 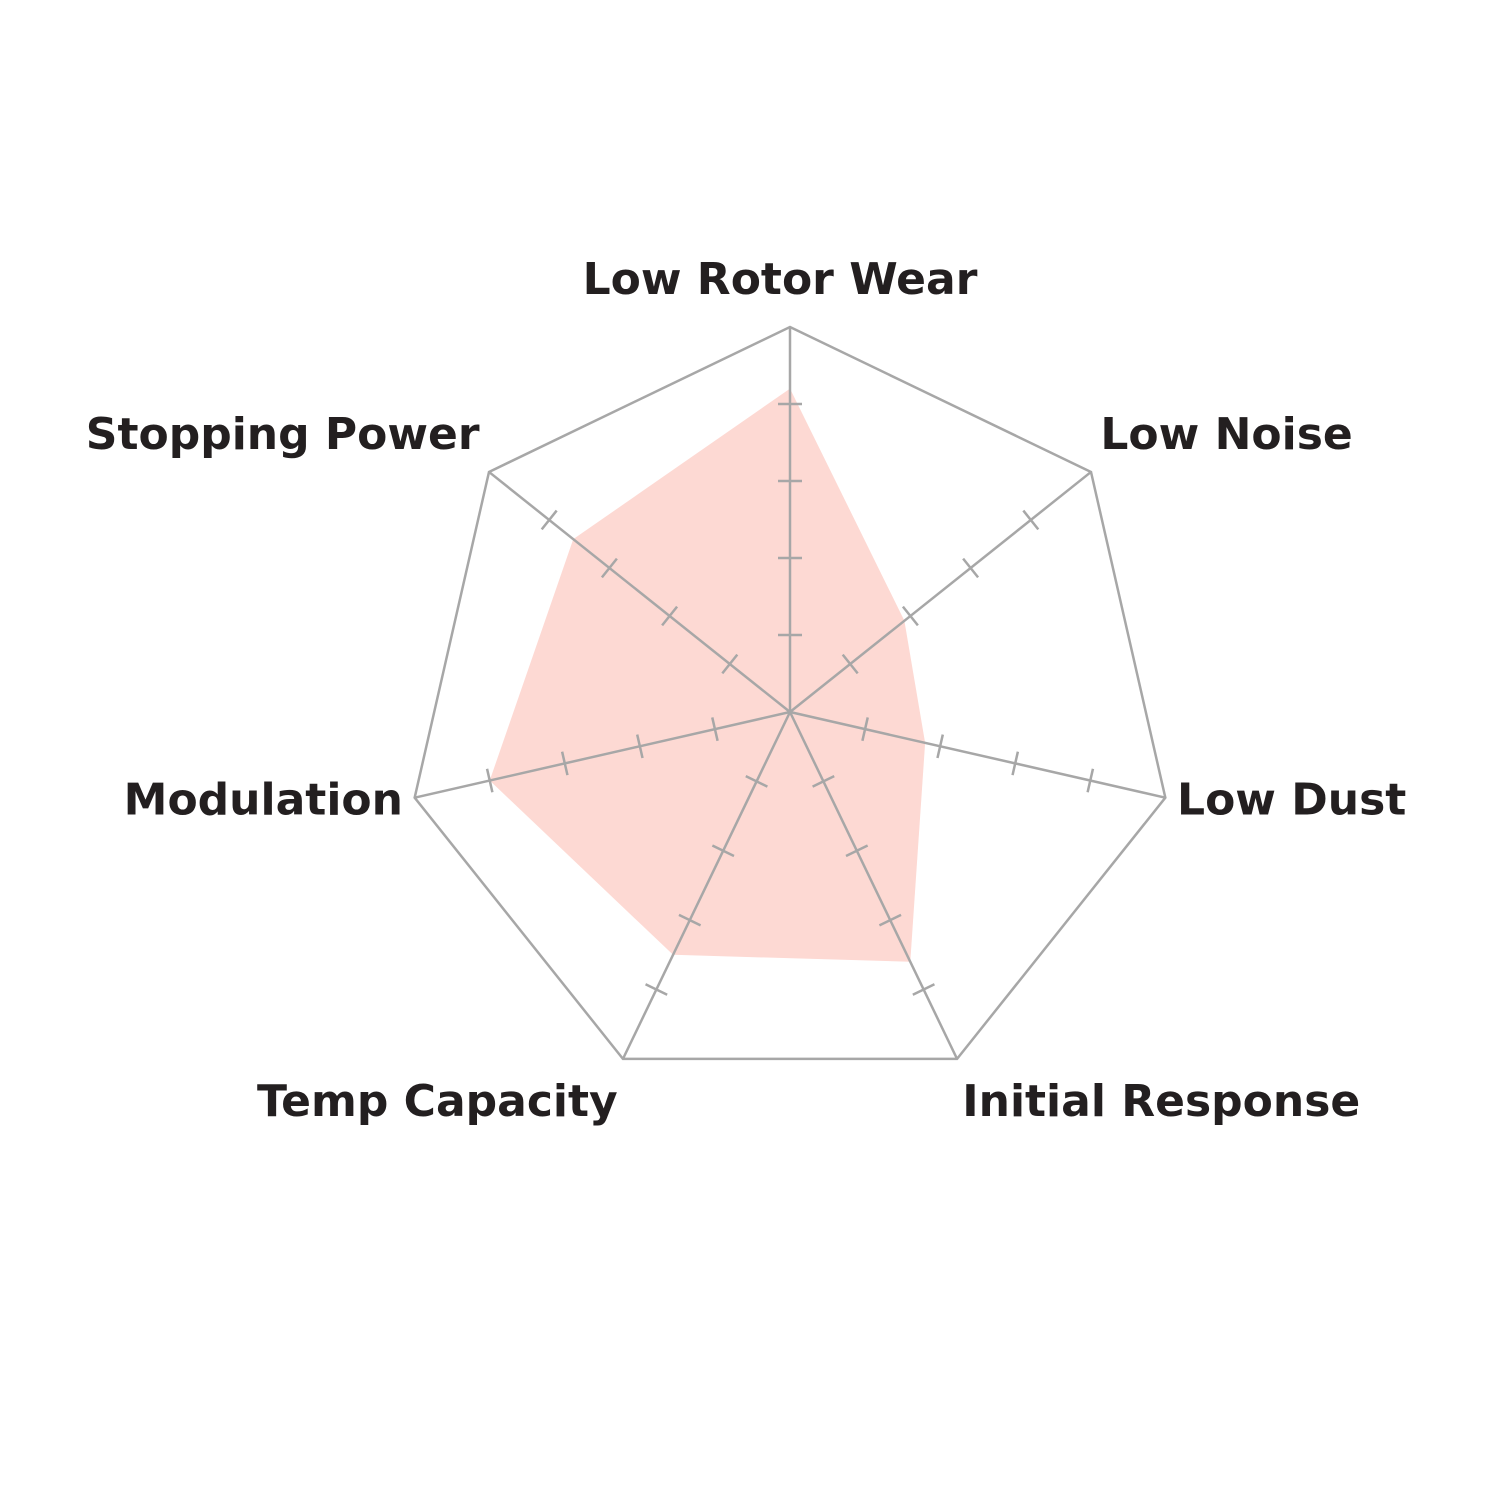 I want to click on axis-label: Low Dust, so click(x=1291, y=800).